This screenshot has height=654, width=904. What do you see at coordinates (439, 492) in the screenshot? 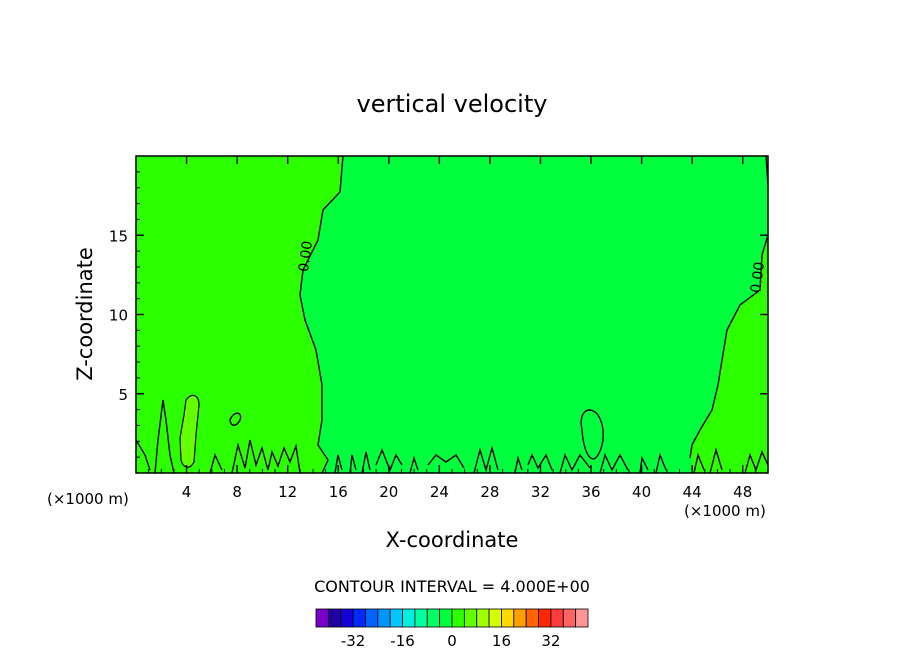
I see `x-tick-label: 24` at bounding box center [439, 492].